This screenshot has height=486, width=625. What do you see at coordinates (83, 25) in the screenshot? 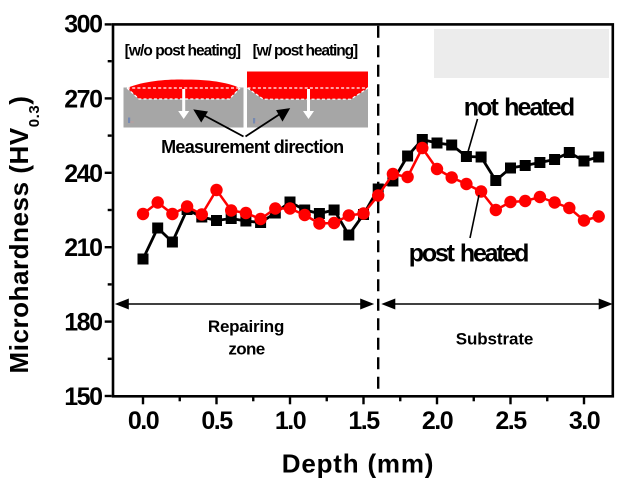
I see `svg-text: 300` at bounding box center [83, 25].